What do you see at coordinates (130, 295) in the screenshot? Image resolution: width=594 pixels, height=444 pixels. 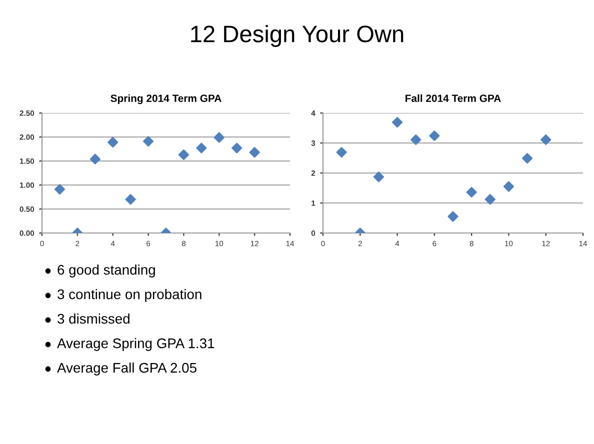 I see `text: 3 continue on probation` at bounding box center [130, 295].